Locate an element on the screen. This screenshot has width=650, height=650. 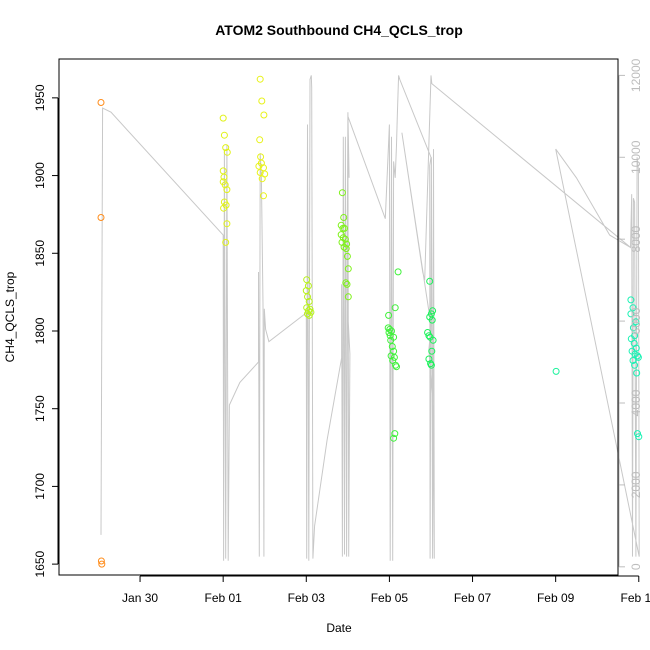
chart-title: ATOM2 Southbound CH4_QCLS_trop is located at coordinates (339, 30).